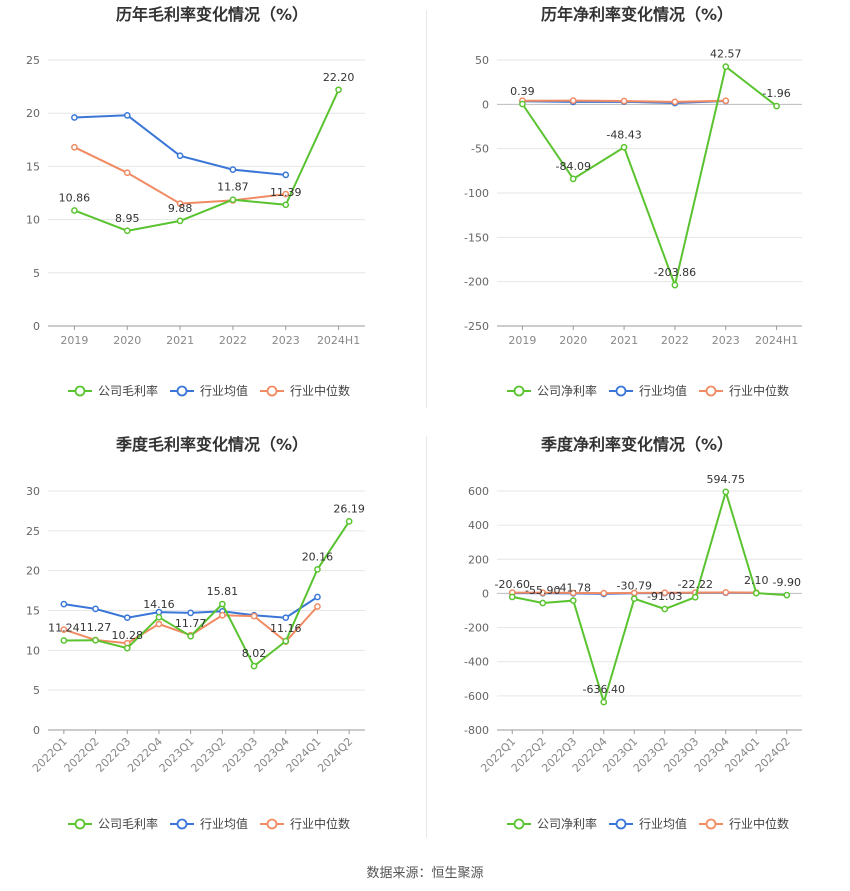 The image size is (850, 891). What do you see at coordinates (522, 340) in the screenshot?
I see `x-tick-label: 2019` at bounding box center [522, 340].